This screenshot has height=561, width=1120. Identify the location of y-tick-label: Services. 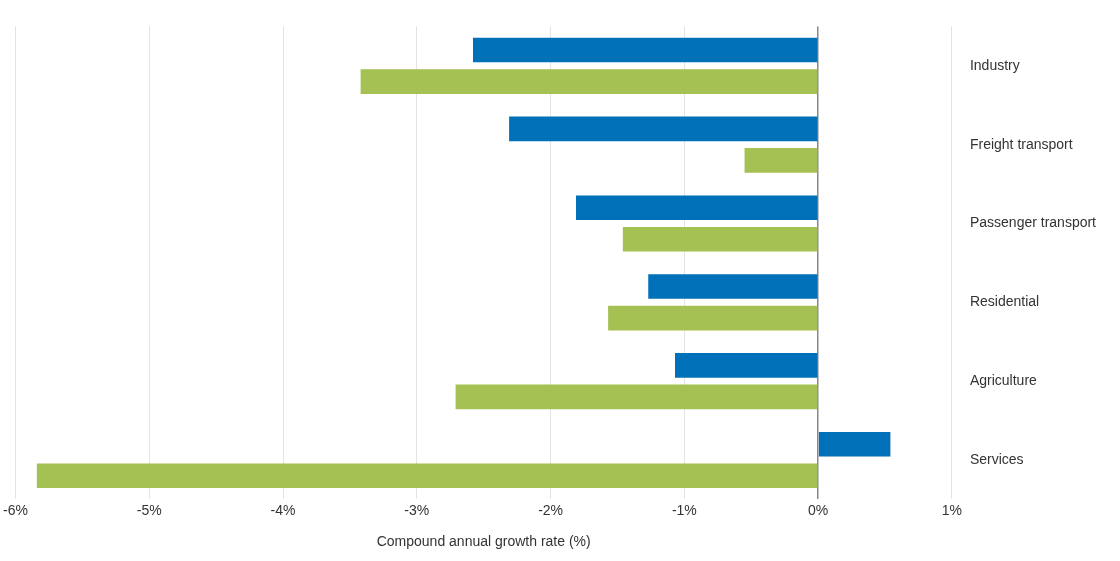
(996, 458).